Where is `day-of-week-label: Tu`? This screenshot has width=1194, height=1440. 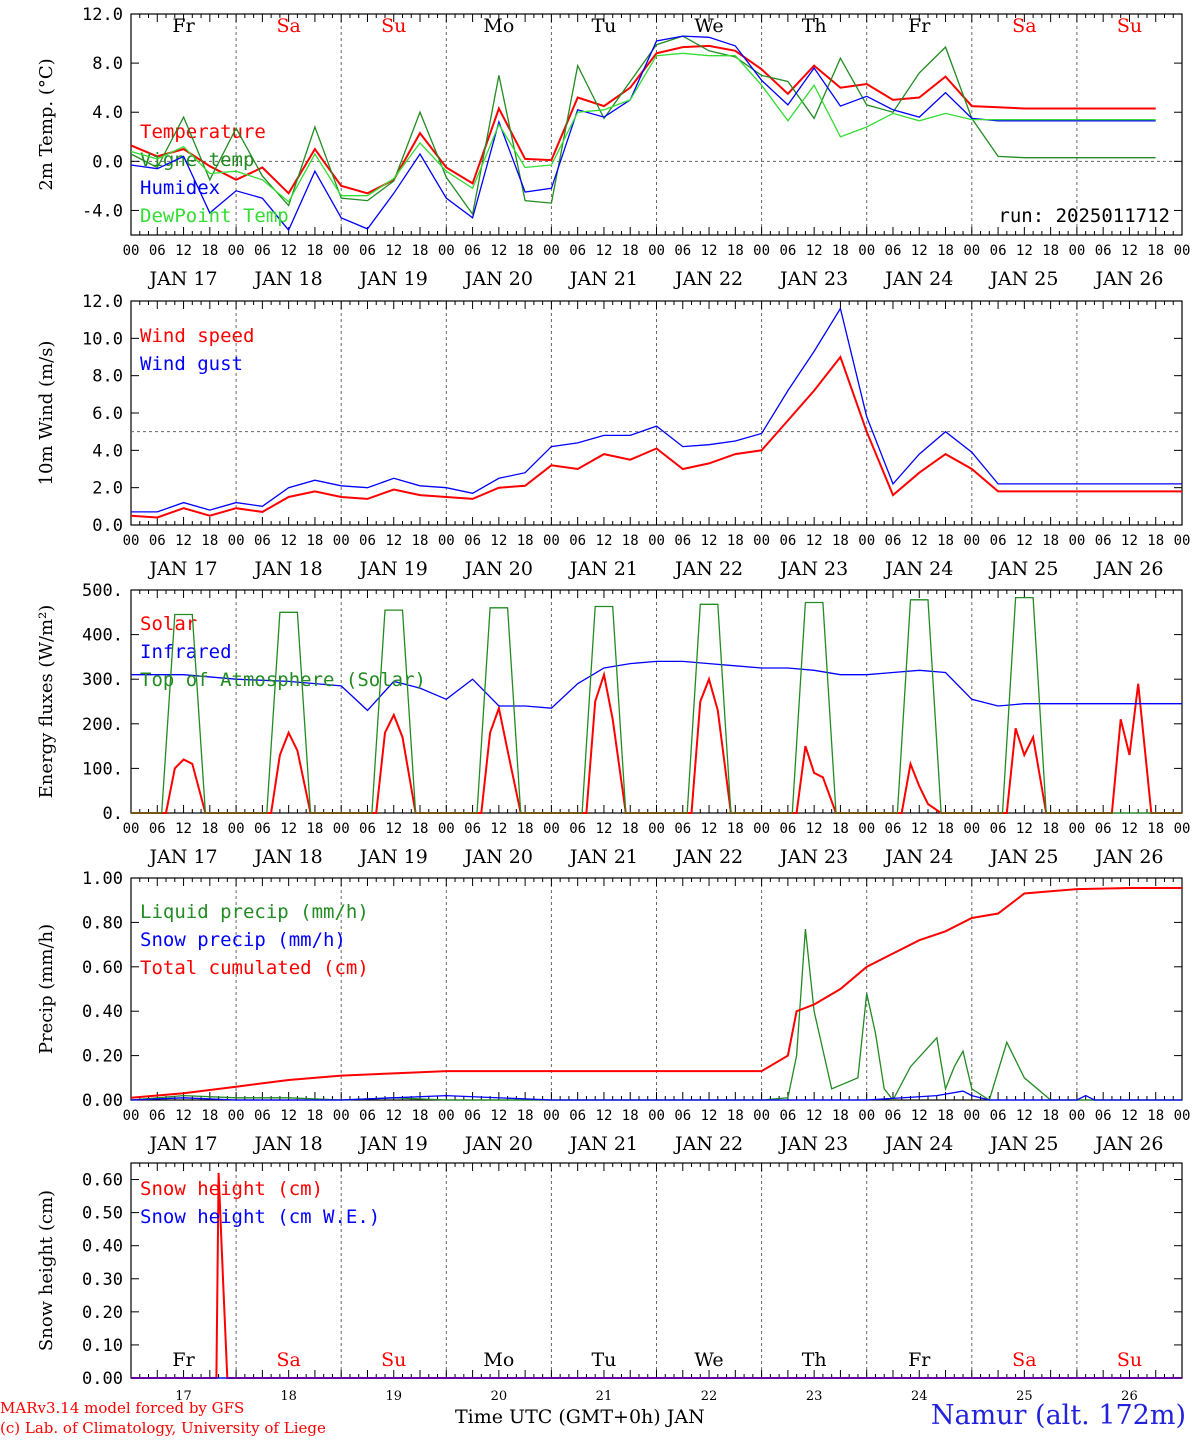
day-of-week-label: Tu is located at coordinates (603, 1360).